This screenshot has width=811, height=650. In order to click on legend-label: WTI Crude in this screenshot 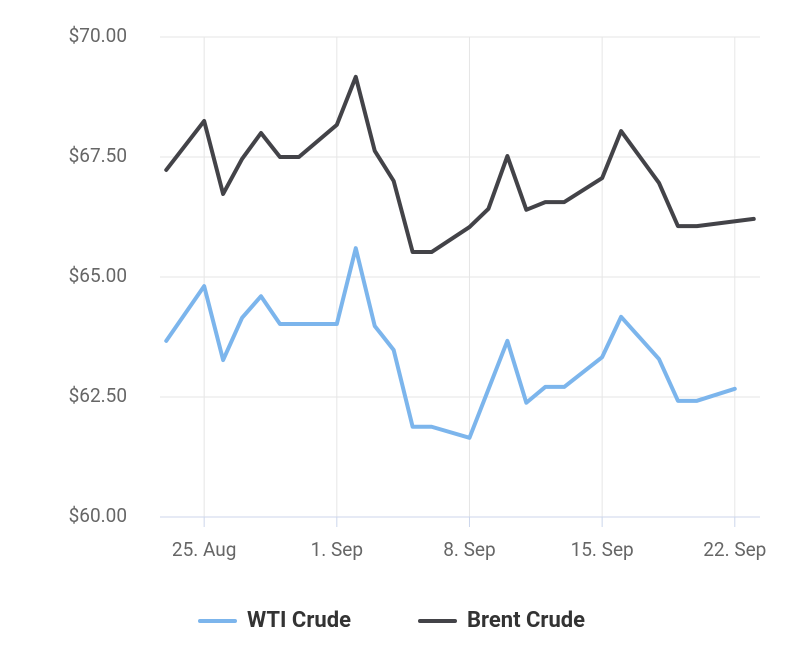, I will do `click(299, 620)`.